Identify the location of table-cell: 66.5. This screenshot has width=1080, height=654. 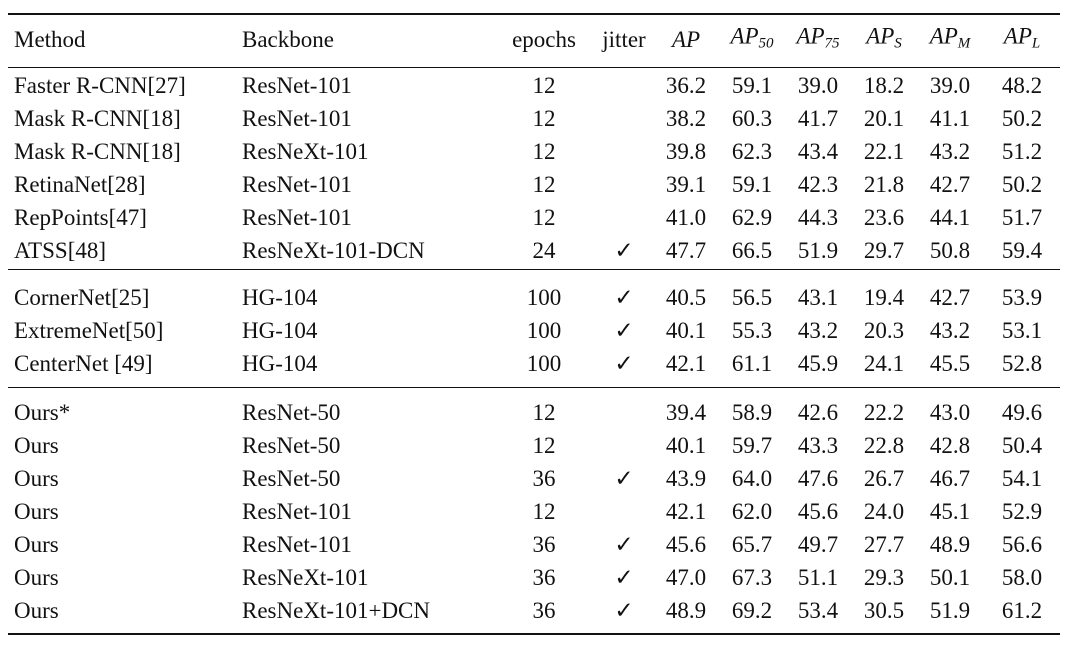
(752, 250).